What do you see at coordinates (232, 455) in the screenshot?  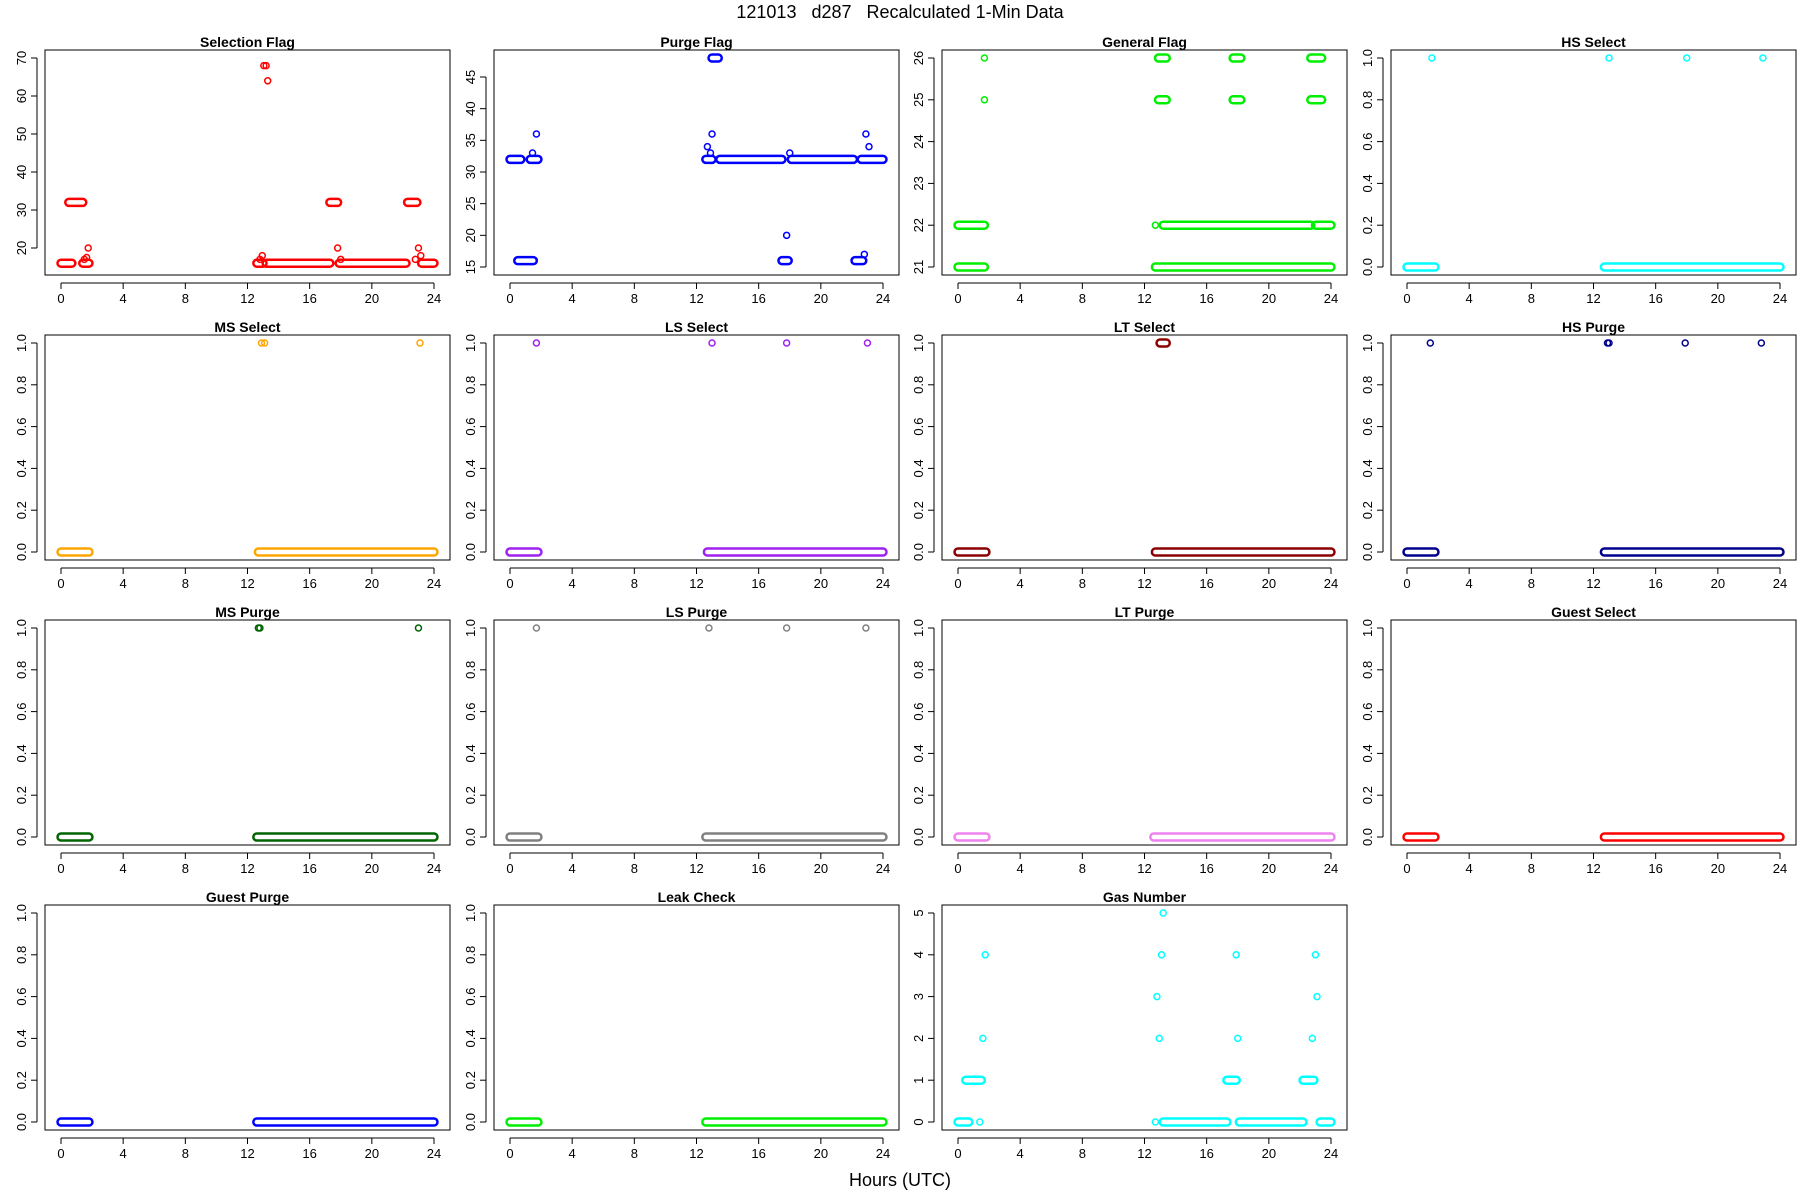 I see `panel-ms-select: MS Select 0 4 8 12 16 20 24 0.0 0.2 0.4 0.6 0.8 1.0` at bounding box center [232, 455].